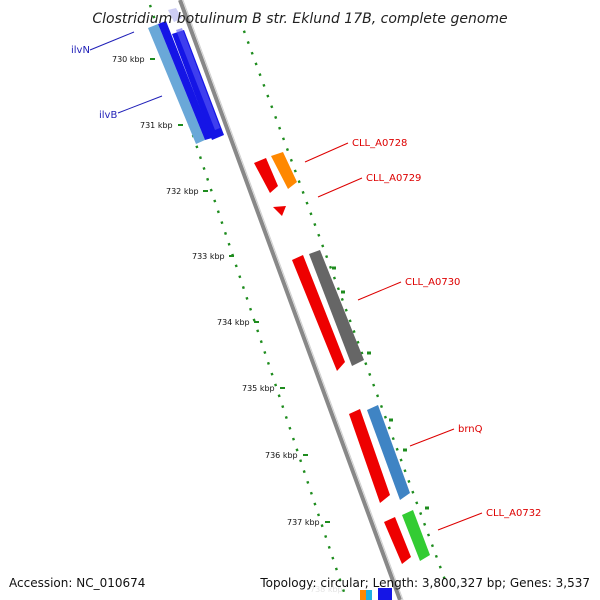  What do you see at coordinates (281, 455) in the screenshot?
I see `tick-label: 736 kbp` at bounding box center [281, 455].